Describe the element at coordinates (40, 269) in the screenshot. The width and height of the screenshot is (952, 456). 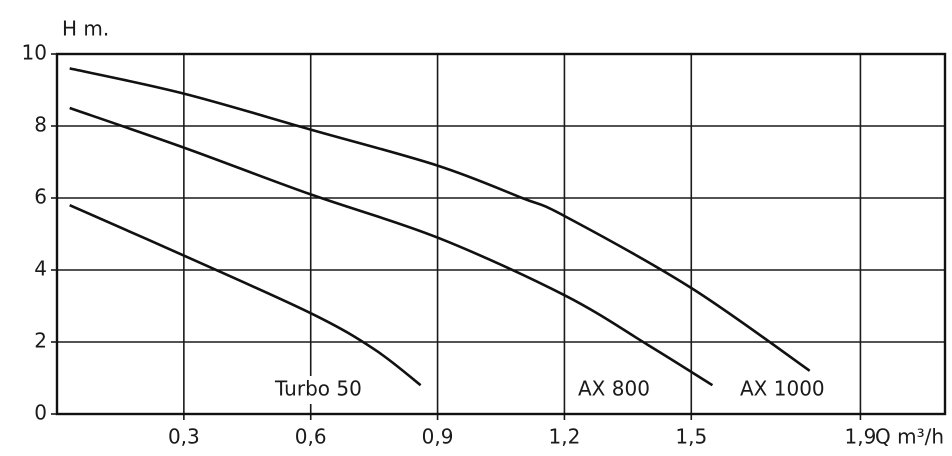
I see `y-tick-label: 4` at that location.